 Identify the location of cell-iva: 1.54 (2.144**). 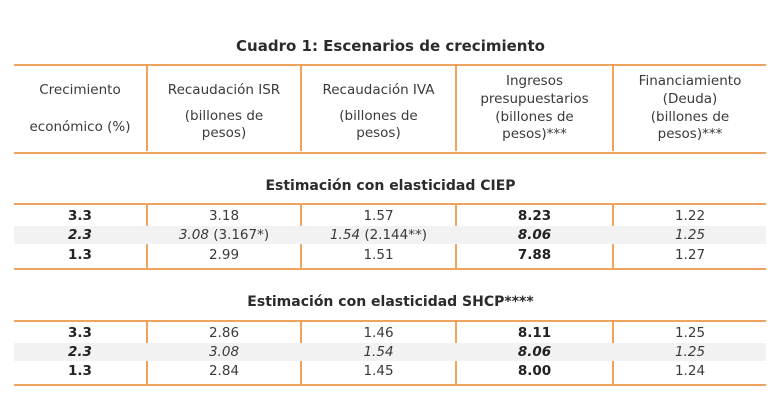
(378, 235).